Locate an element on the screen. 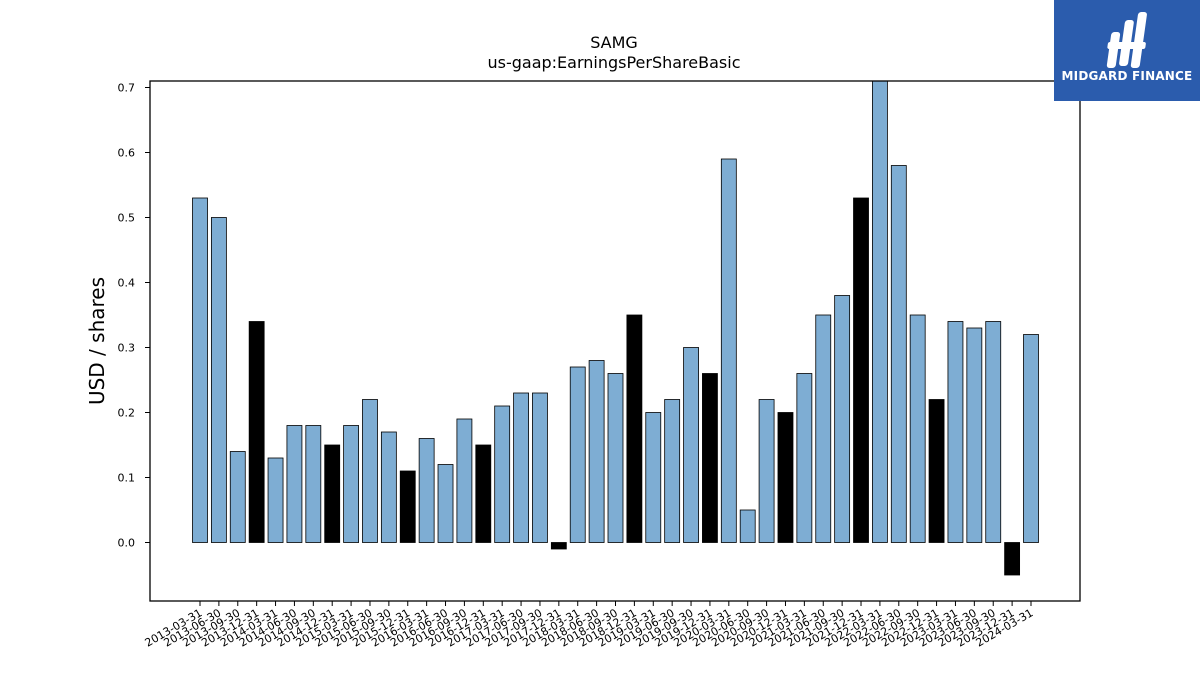 This screenshot has height=675, width=1200. y-tick-label: 0.3 is located at coordinates (127, 348).